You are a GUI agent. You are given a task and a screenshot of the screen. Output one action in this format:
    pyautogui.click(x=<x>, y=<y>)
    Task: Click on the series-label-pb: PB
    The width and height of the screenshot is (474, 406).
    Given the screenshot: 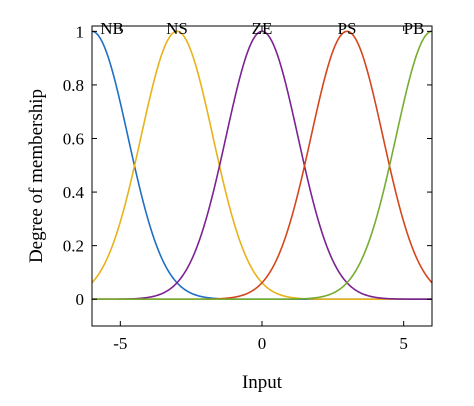 What is the action you would take?
    pyautogui.click(x=414, y=28)
    